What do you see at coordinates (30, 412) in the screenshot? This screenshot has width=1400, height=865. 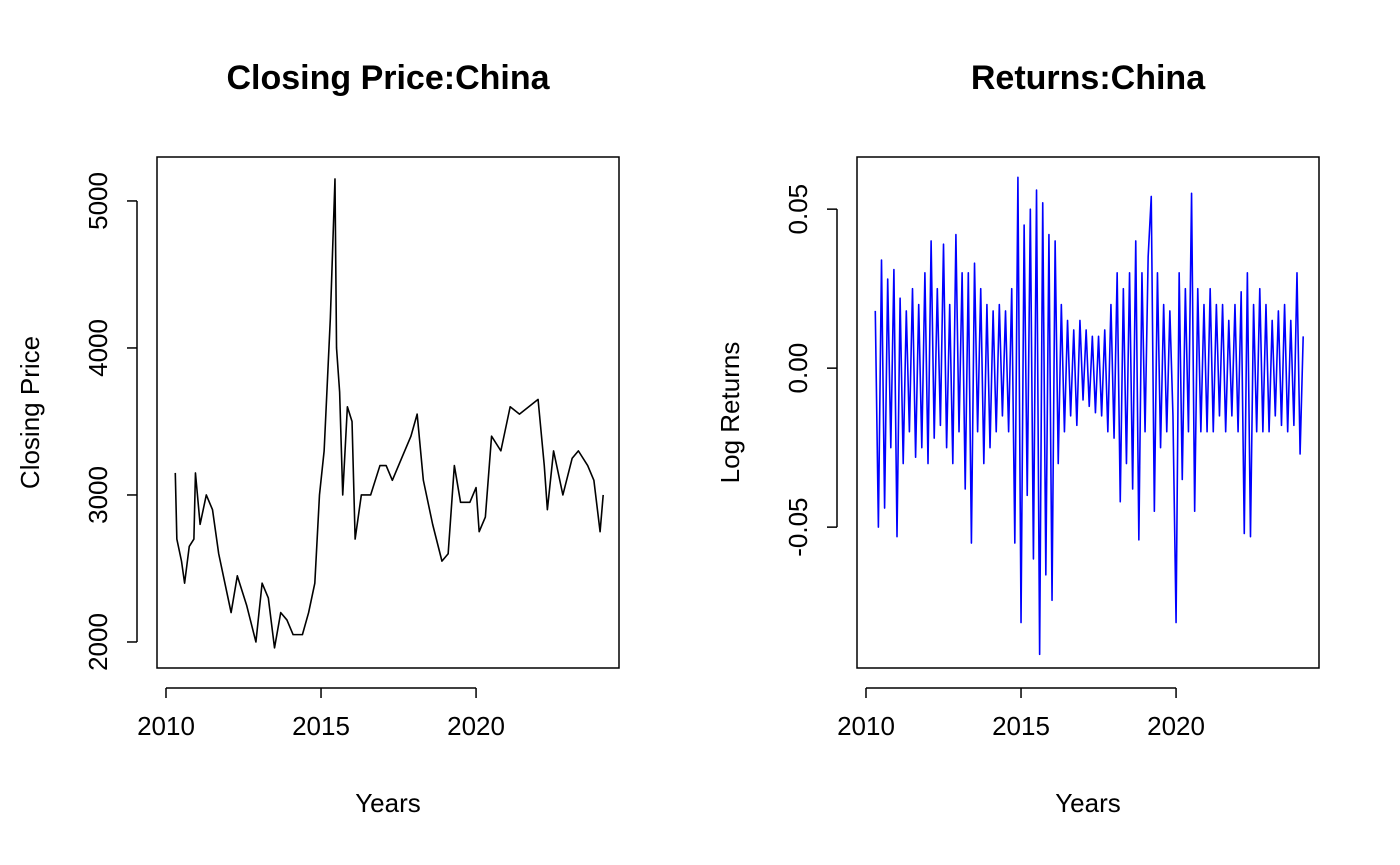 I see `y-axis-label: Closing Price` at bounding box center [30, 412].